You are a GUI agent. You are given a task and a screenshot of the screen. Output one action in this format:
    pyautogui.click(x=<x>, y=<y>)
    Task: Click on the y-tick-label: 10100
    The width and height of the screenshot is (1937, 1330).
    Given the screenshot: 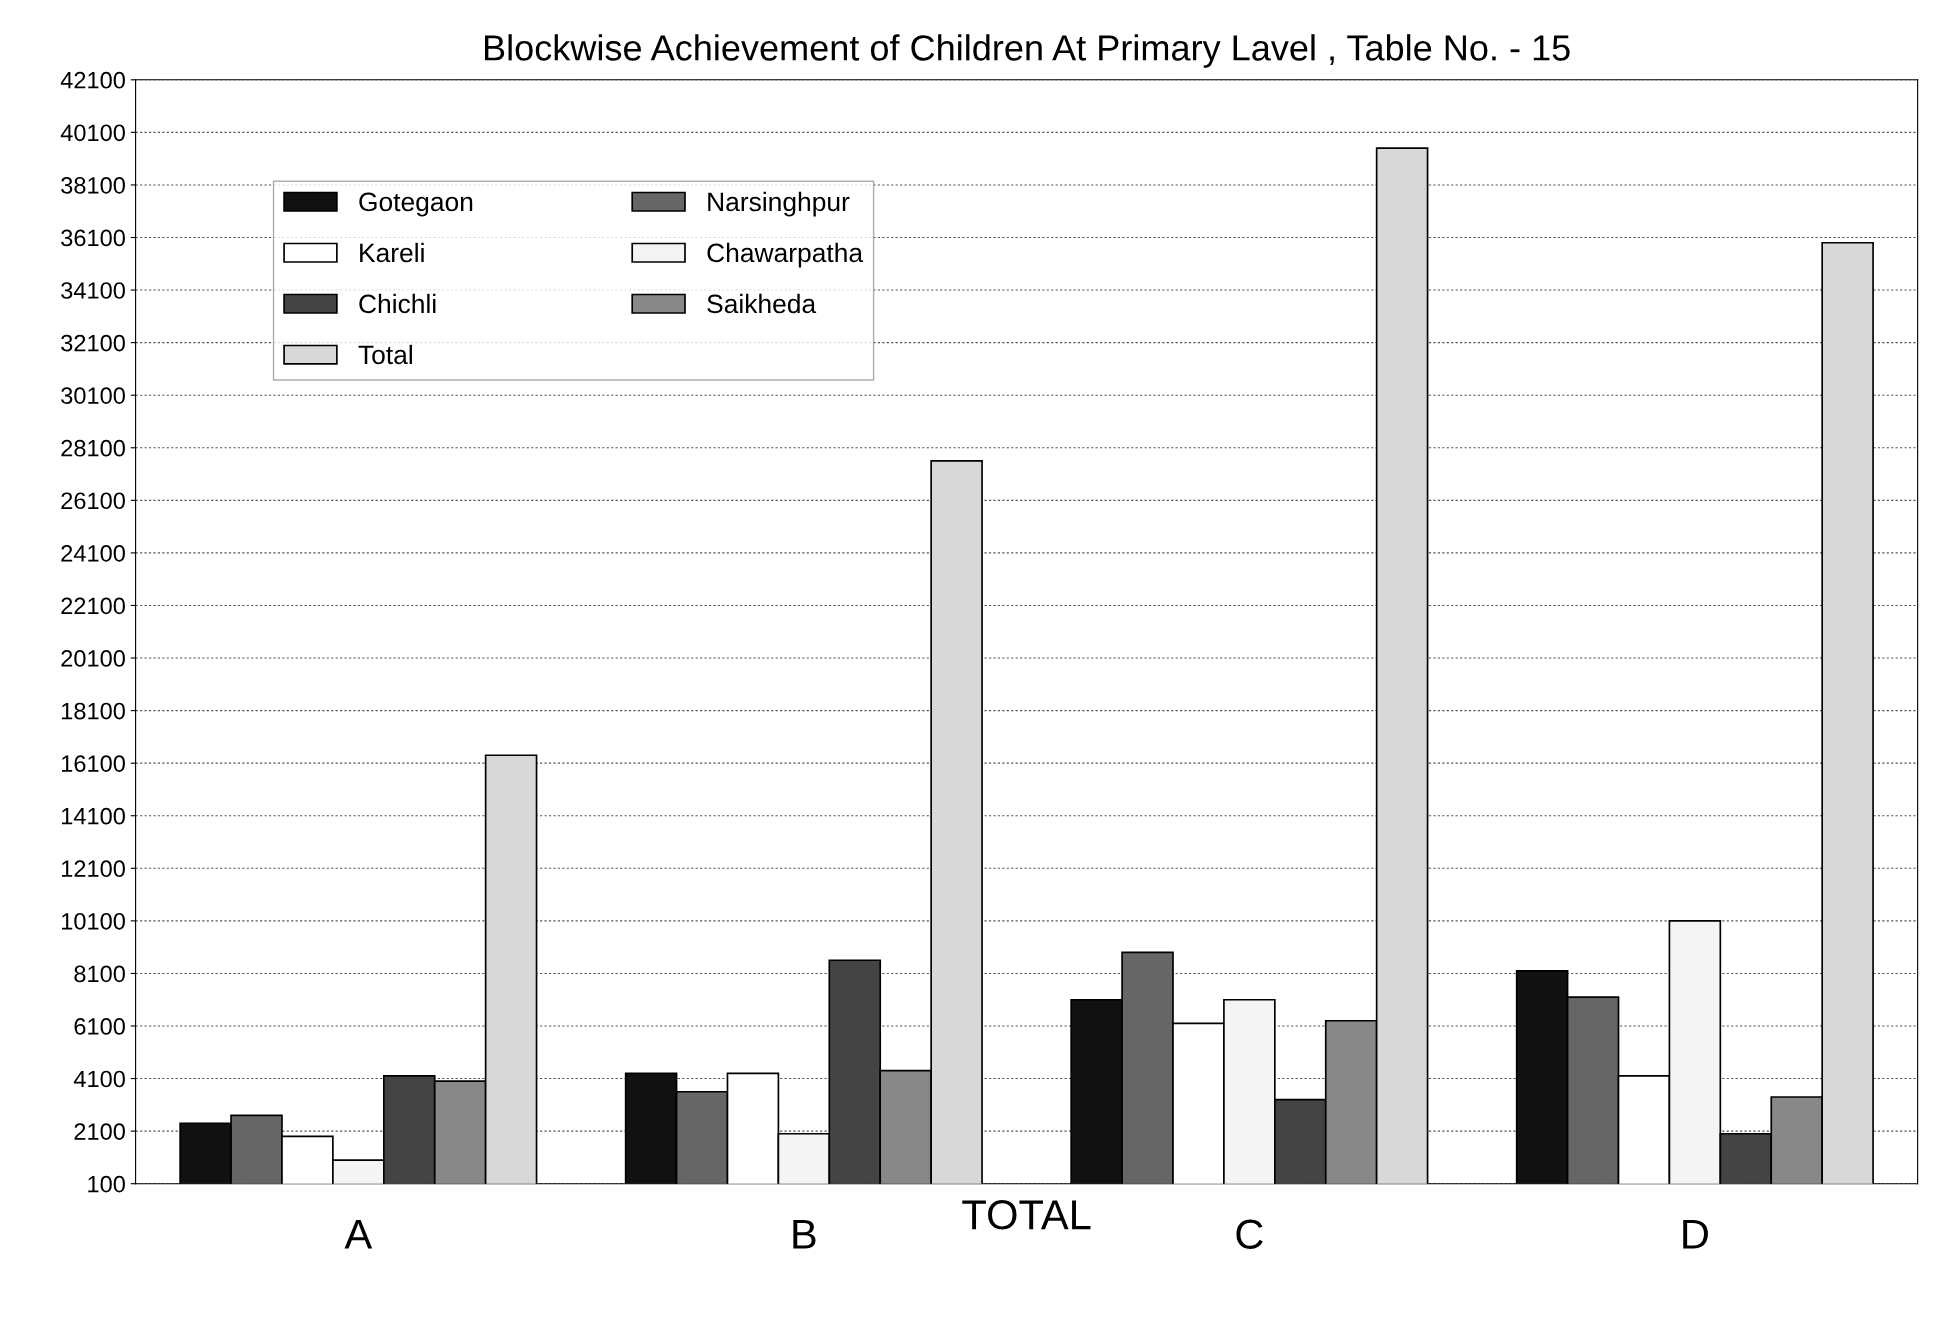 What is the action you would take?
    pyautogui.click(x=93, y=921)
    